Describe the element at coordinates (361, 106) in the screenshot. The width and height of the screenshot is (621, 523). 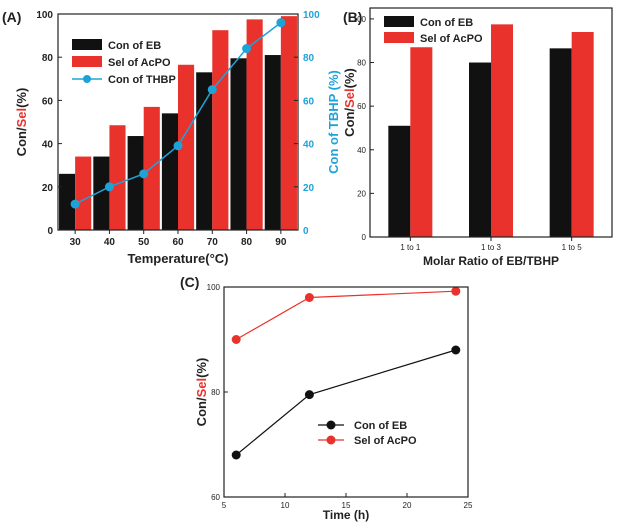
I see `panel-b-y-tick-label: 60` at that location.